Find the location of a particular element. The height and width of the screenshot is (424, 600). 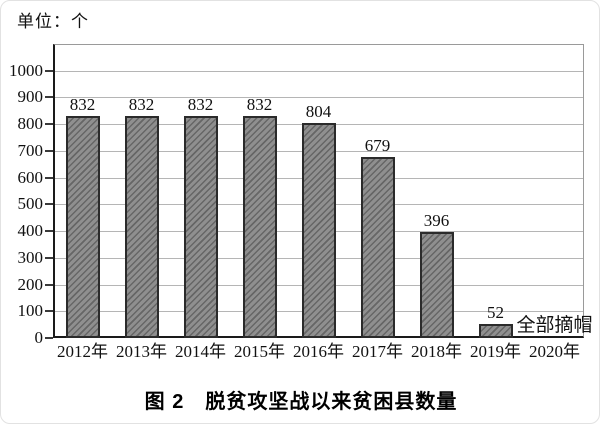

x-tick-label-2016年: 2016年 is located at coordinates (318, 351).